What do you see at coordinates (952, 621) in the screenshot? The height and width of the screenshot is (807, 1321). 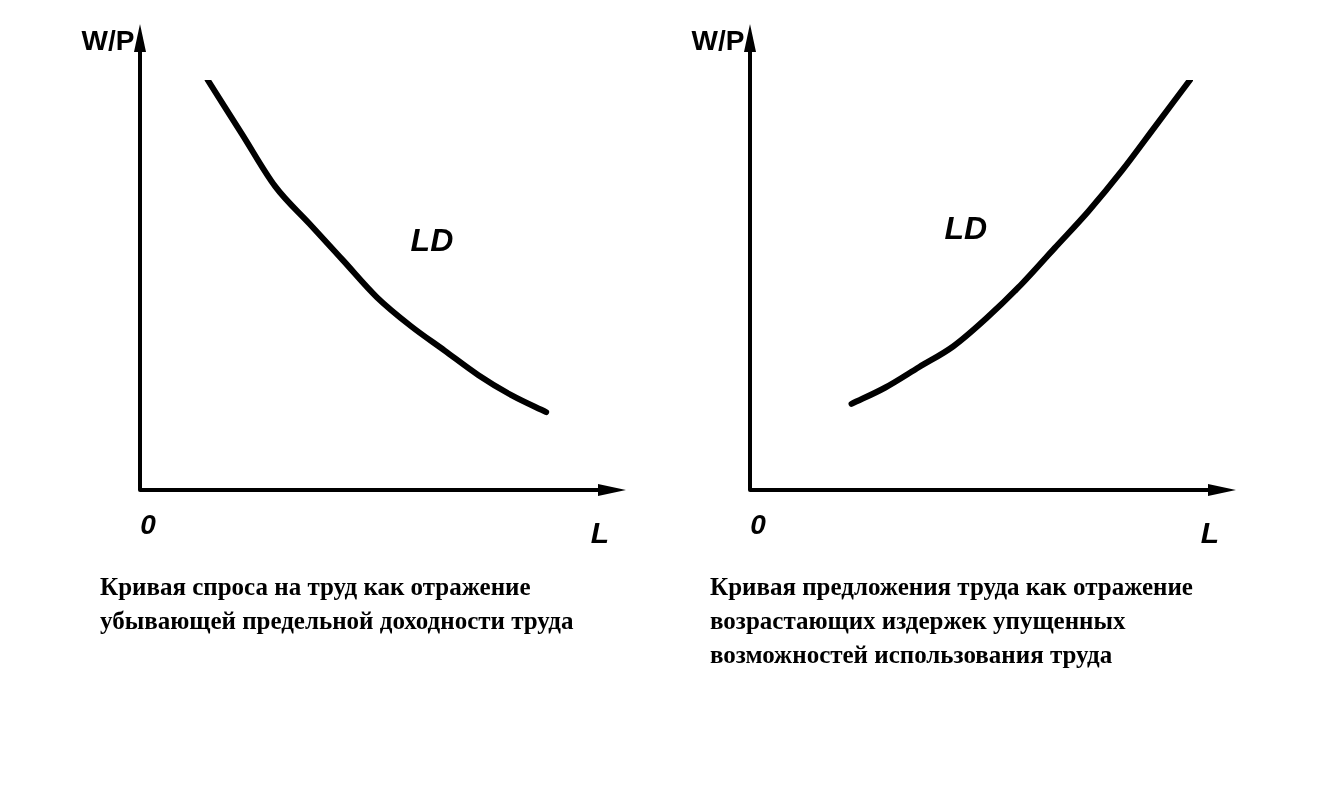 I see `text: Кривая предложения труда как отражение возрастающих издержек упущенных возможностей использования труда` at bounding box center [952, 621].